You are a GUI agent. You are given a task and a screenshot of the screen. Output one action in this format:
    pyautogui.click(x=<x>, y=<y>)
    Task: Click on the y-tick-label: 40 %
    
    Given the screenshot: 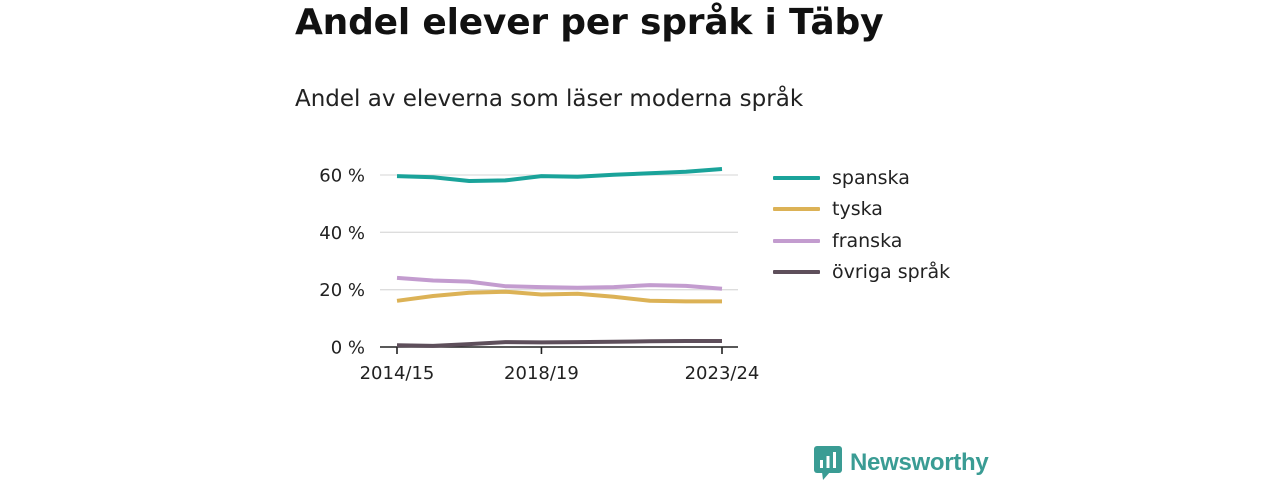 What is the action you would take?
    pyautogui.click(x=342, y=233)
    